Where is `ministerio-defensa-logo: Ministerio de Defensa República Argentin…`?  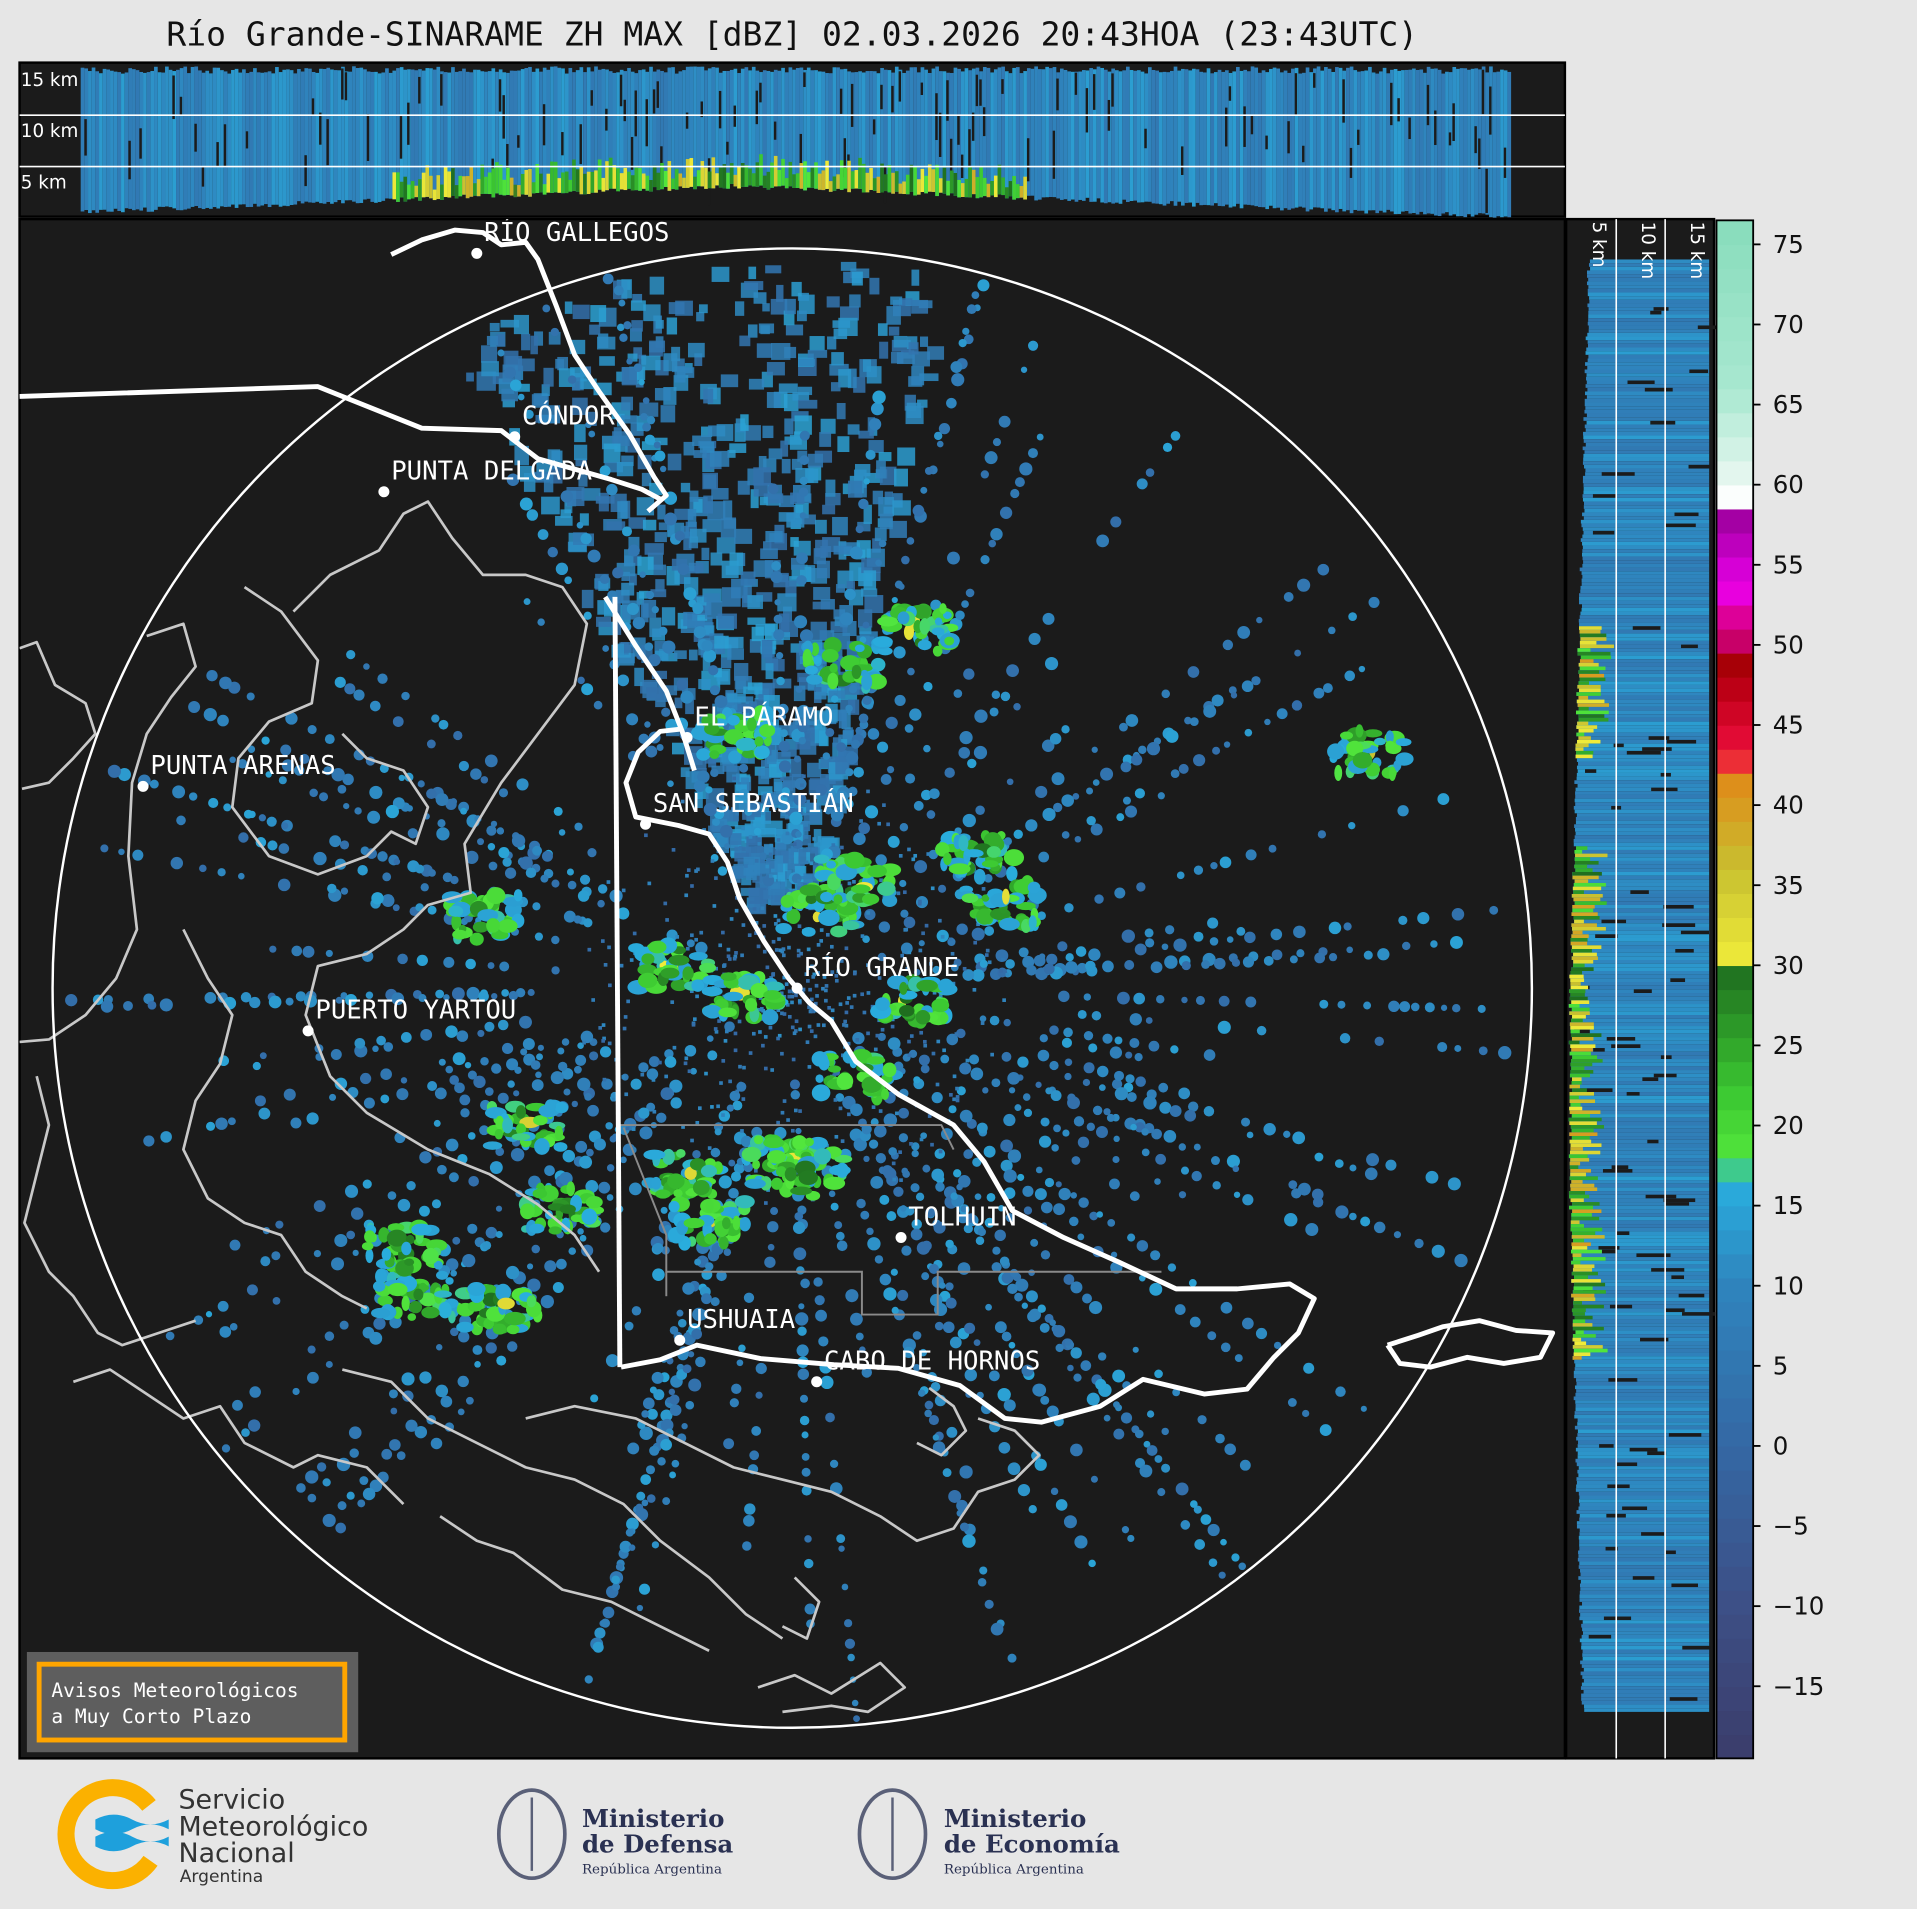
ministerio-defensa-logo: Ministerio de Defensa República Argentin… is located at coordinates (614, 1834).